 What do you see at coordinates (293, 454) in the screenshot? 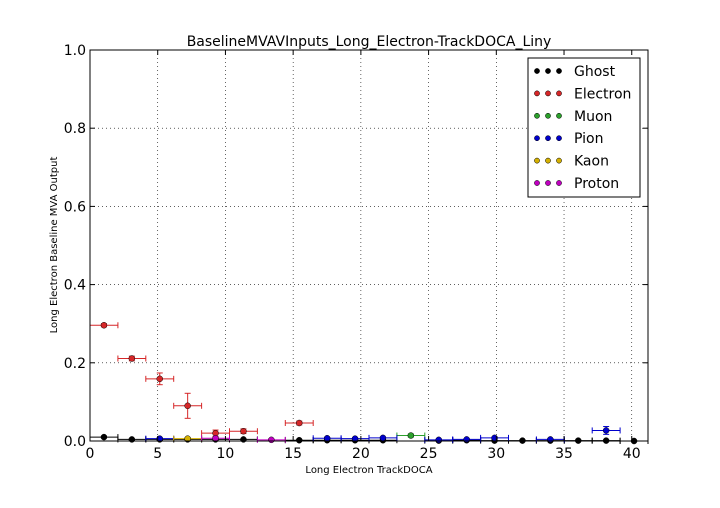
I see `x-tick-label: 15` at bounding box center [293, 454].